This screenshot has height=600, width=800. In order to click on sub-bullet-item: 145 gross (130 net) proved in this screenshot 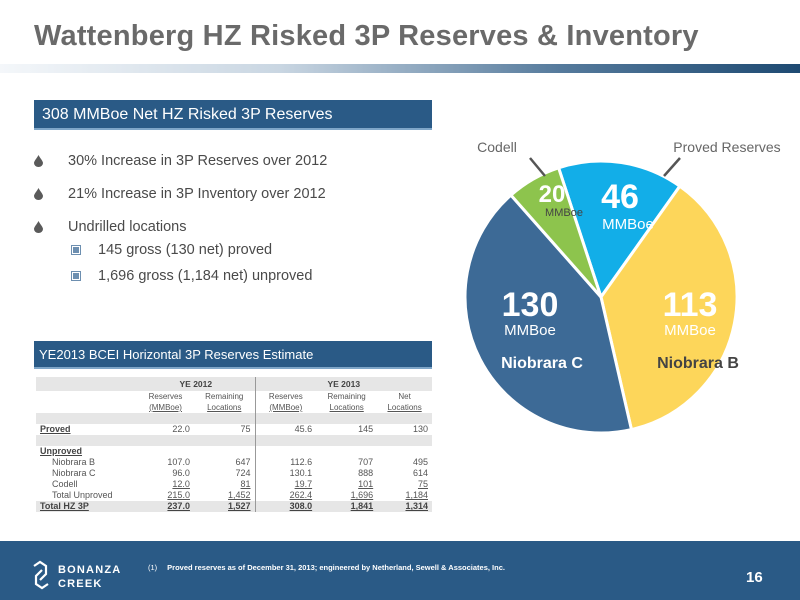, I will do `click(172, 250)`.